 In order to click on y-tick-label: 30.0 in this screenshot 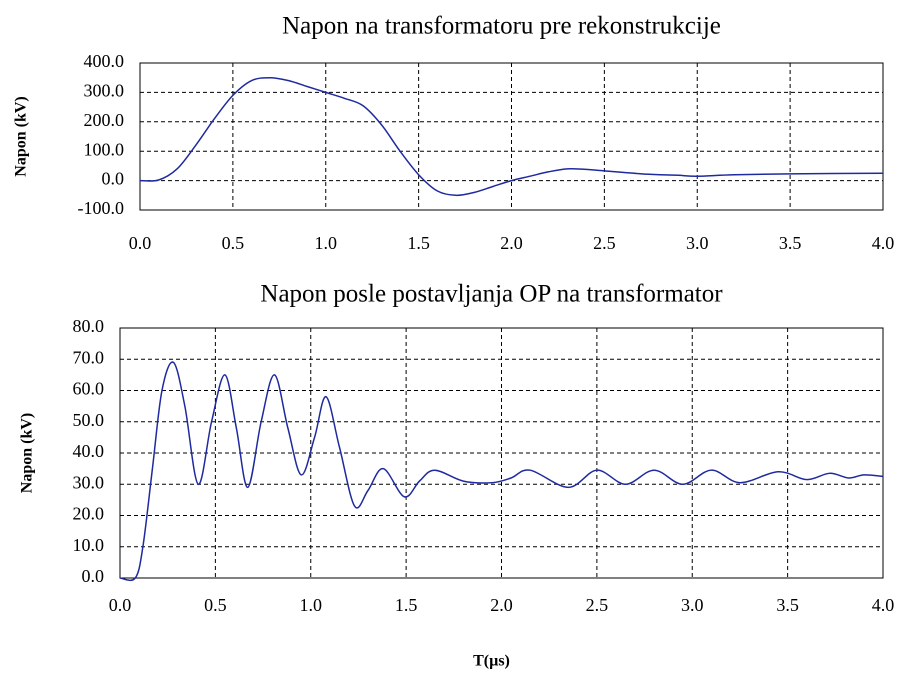, I will do `click(89, 482)`.